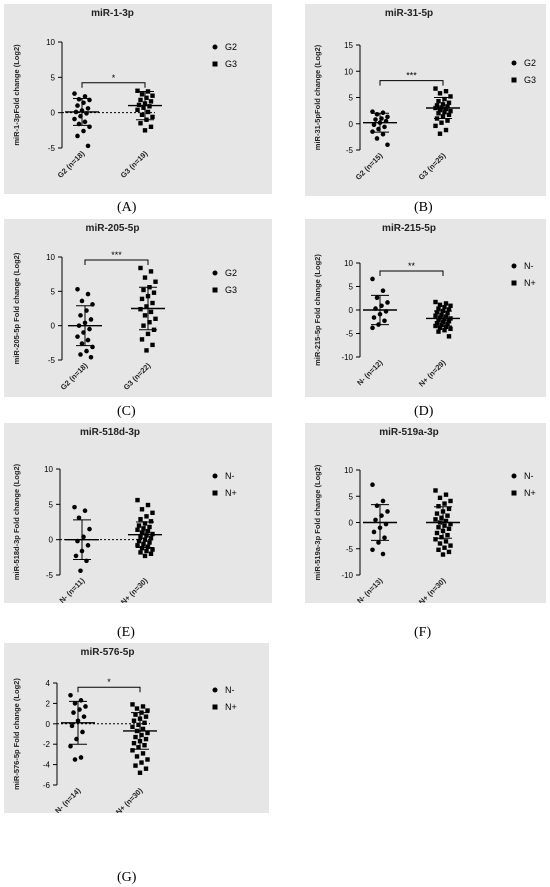 The image size is (550, 887). Describe the element at coordinates (351, 124) in the screenshot. I see `y-tick-label: 0` at that location.